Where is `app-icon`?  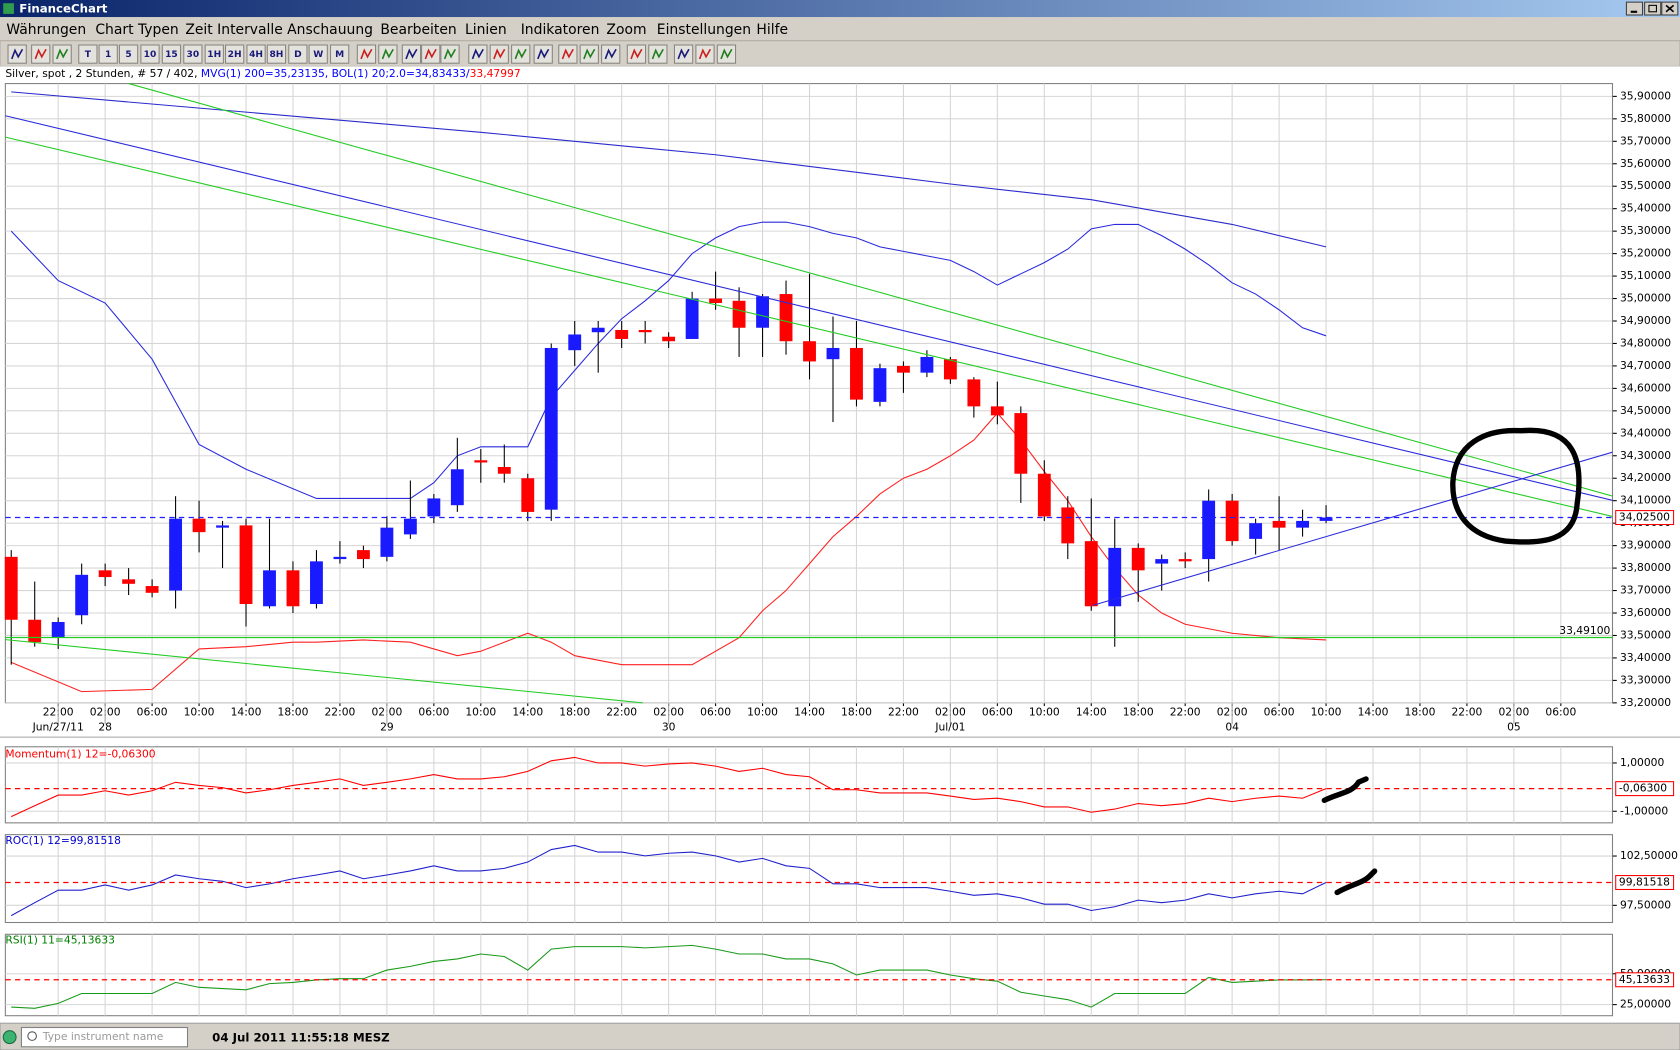
app-icon is located at coordinates (8, 8).